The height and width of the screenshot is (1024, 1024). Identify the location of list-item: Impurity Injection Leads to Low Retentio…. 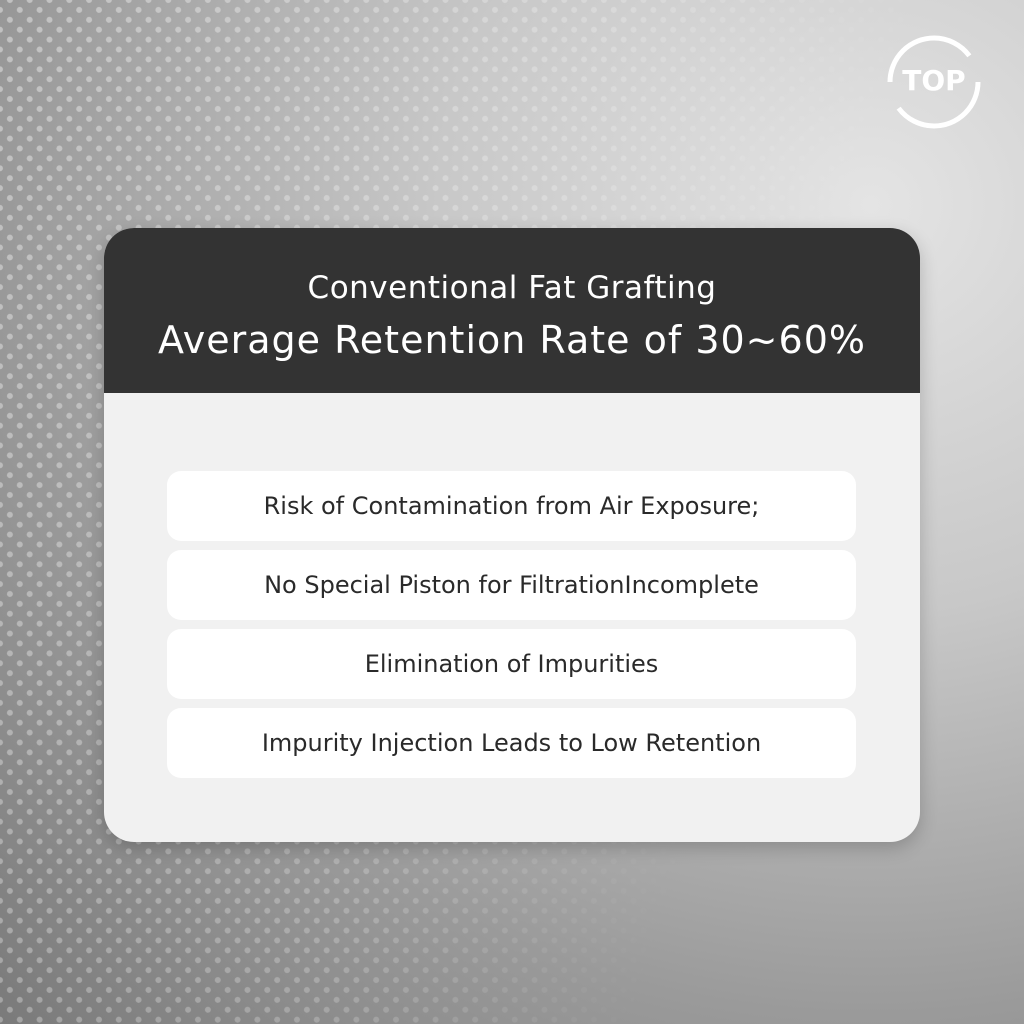
(511, 743).